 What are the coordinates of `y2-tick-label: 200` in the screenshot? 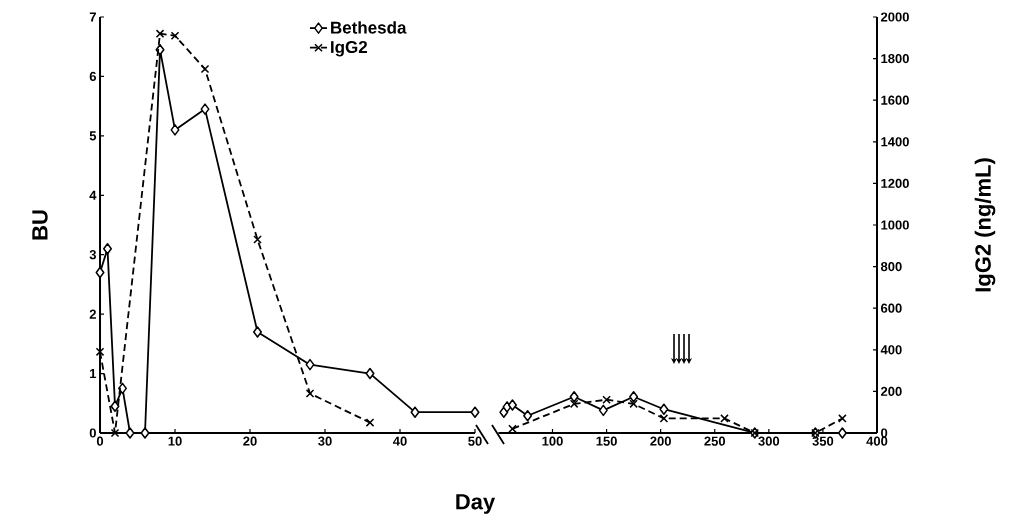 It's located at (891, 391).